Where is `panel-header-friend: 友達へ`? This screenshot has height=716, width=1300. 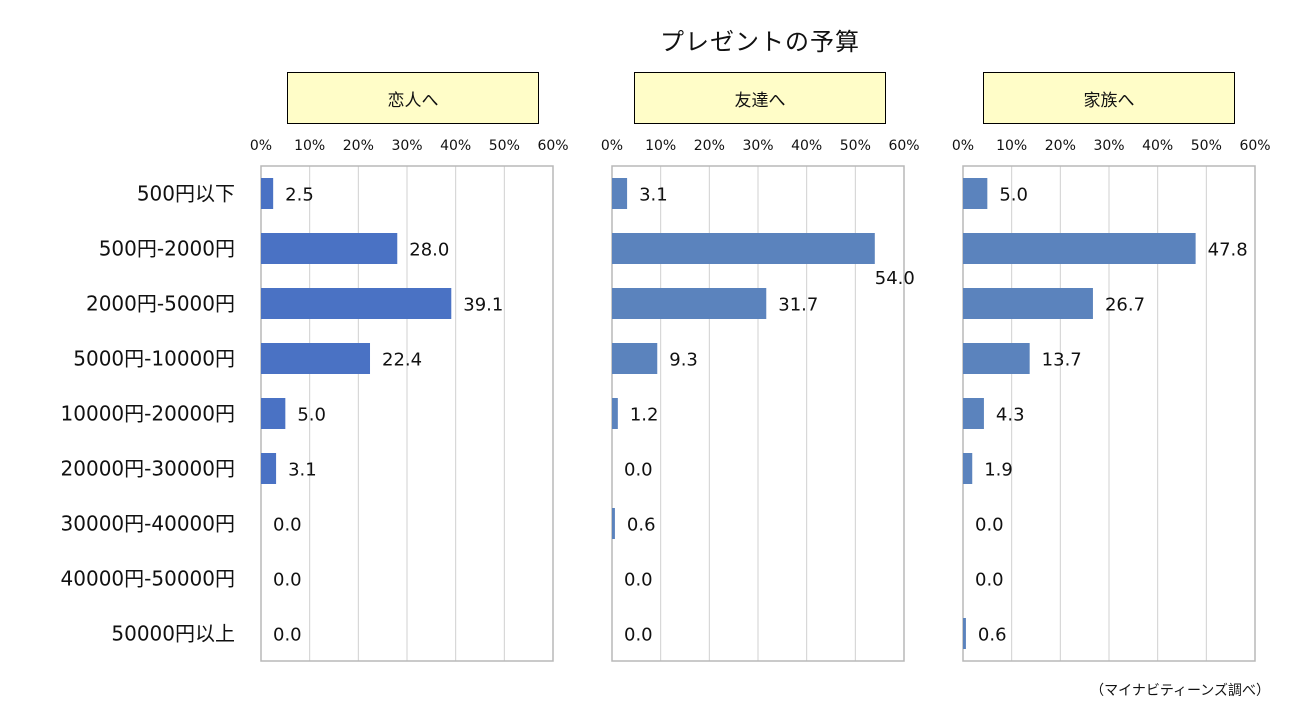
panel-header-friend: 友達へ is located at coordinates (760, 98).